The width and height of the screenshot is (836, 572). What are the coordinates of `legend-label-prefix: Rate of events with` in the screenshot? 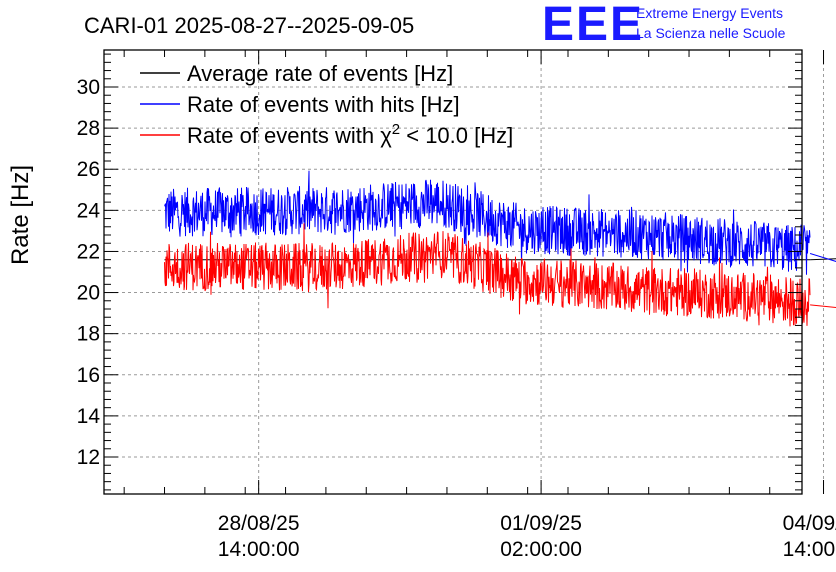 It's located at (283, 135).